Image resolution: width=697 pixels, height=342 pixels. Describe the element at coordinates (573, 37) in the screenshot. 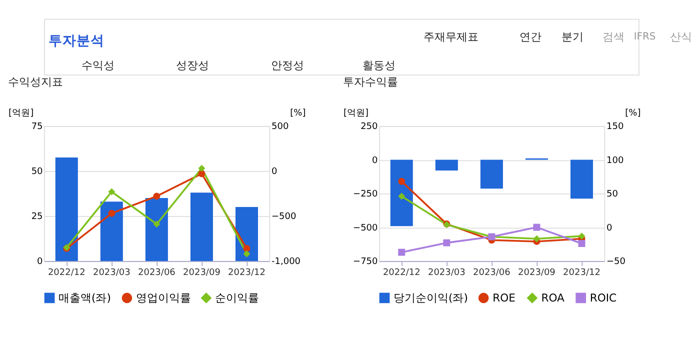

I see `text: 분기` at that location.